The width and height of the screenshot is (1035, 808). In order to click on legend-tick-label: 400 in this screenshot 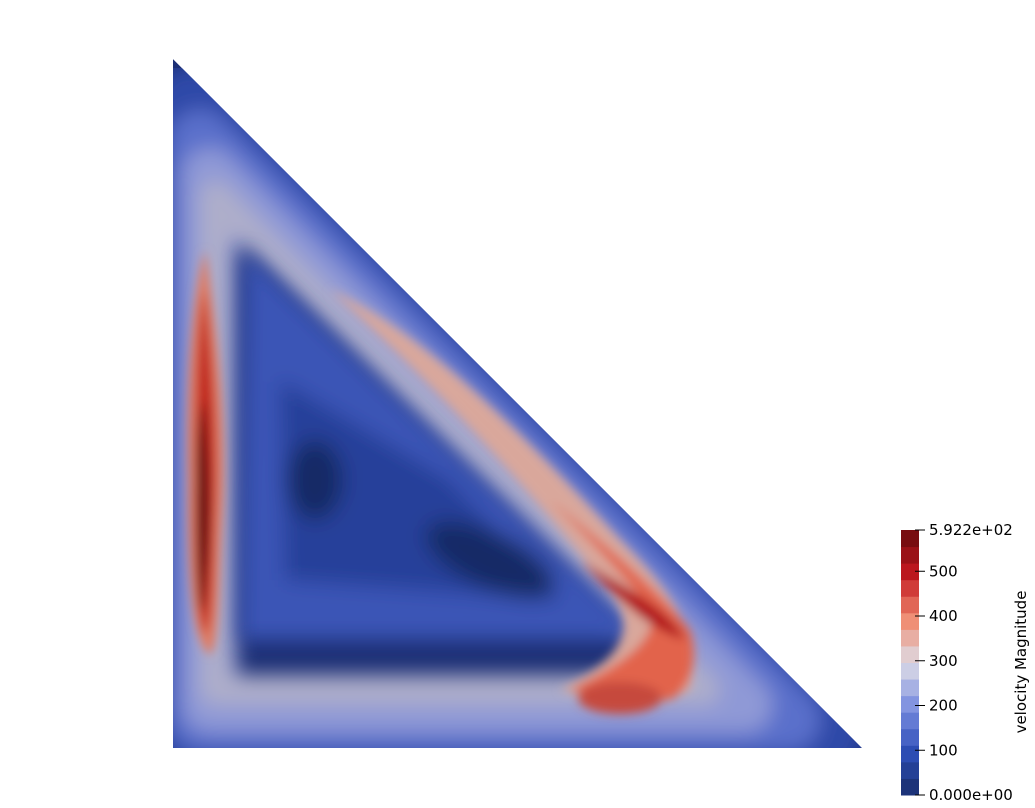, I will do `click(943, 616)`.